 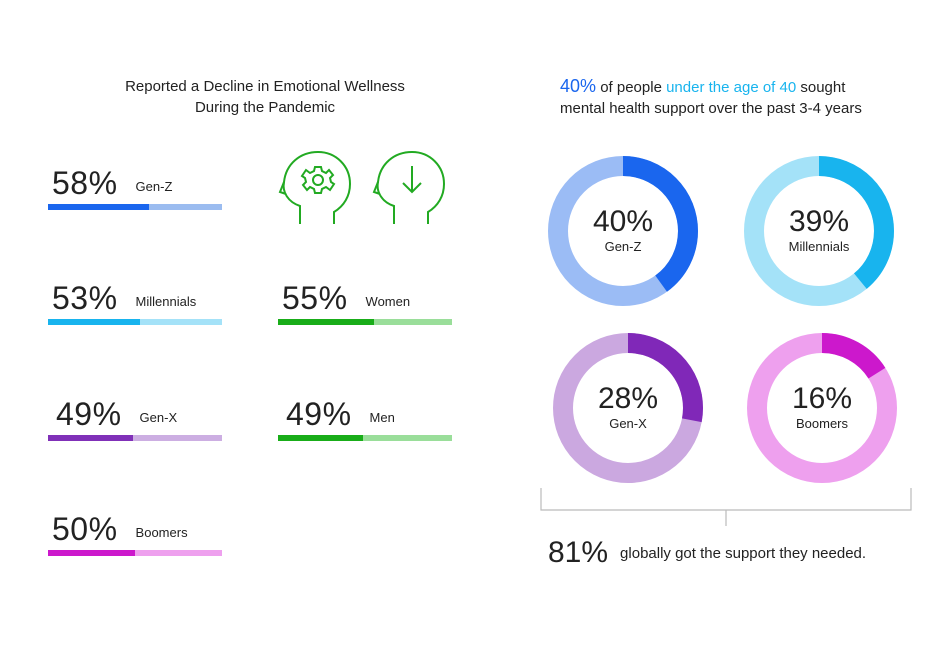 What do you see at coordinates (135, 419) in the screenshot?
I see `bar-group-gen-x: 49% Gen-X` at bounding box center [135, 419].